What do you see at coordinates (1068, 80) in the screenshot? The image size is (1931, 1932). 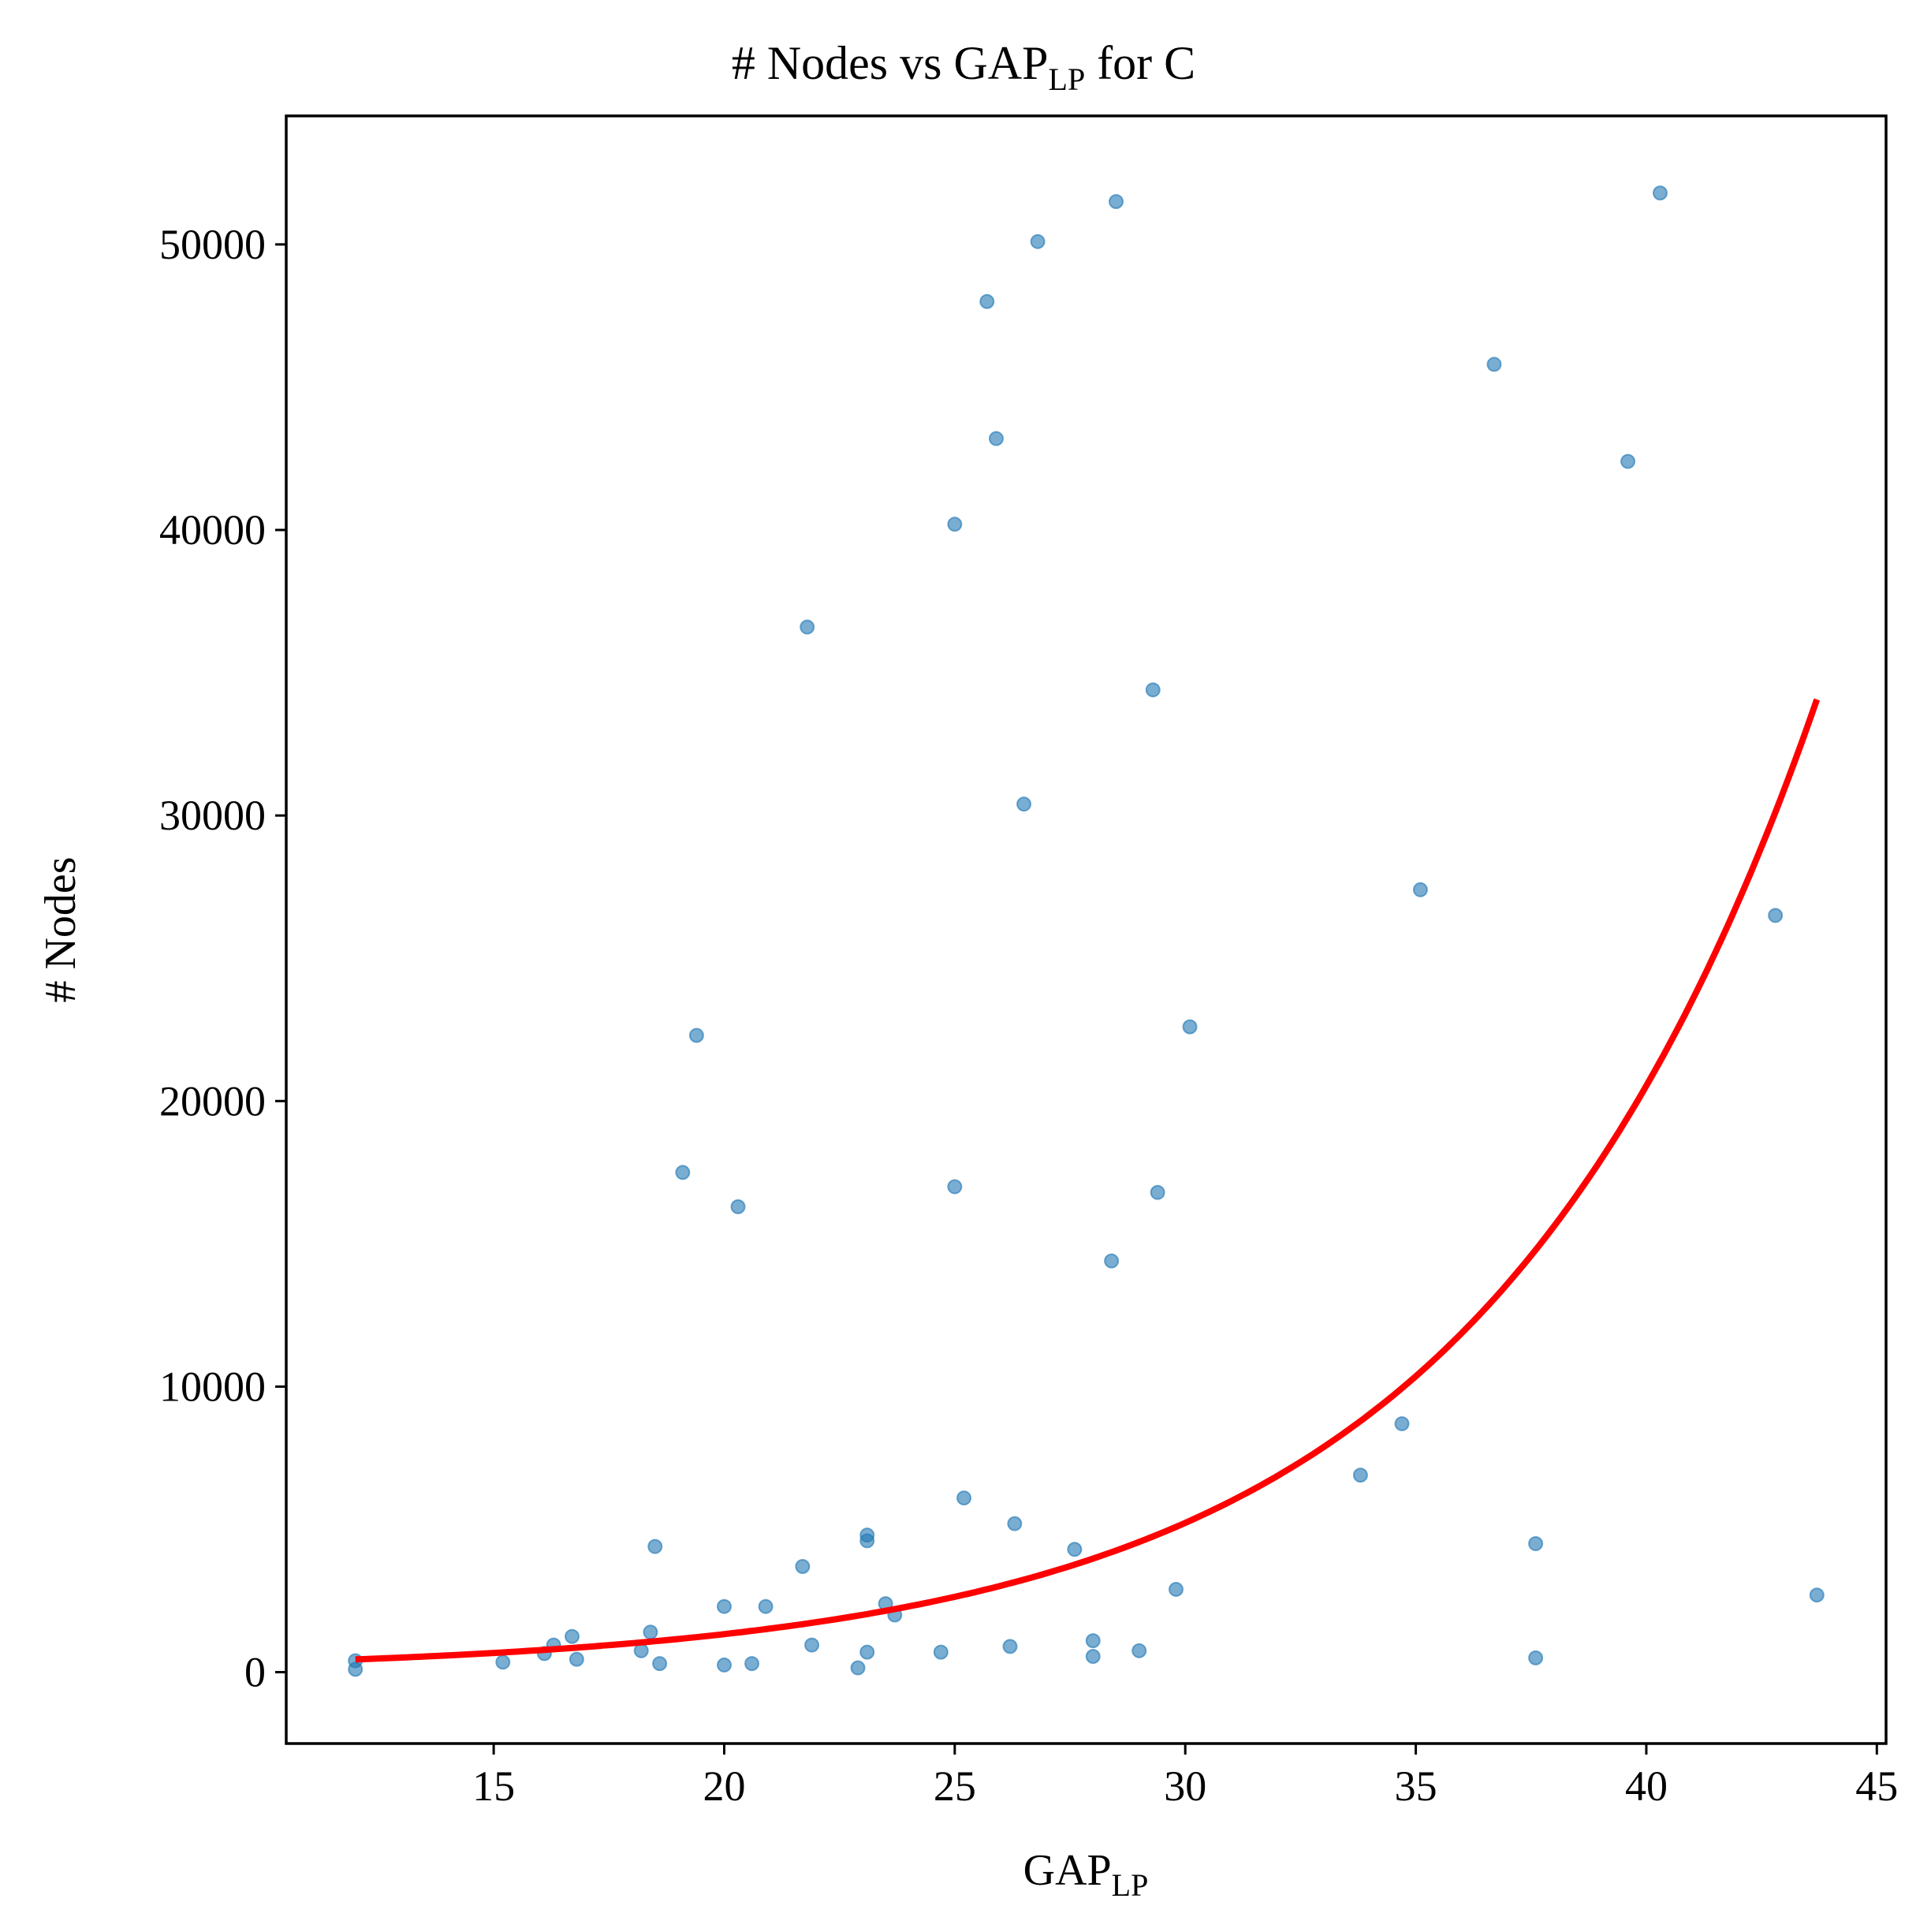 I see `title-subscript: LP` at bounding box center [1068, 80].